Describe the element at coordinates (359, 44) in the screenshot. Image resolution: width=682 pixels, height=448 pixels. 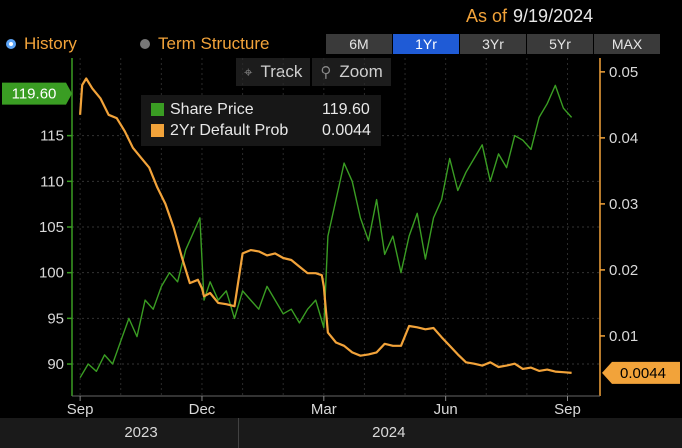
I see `range-6m-button: 6M` at that location.